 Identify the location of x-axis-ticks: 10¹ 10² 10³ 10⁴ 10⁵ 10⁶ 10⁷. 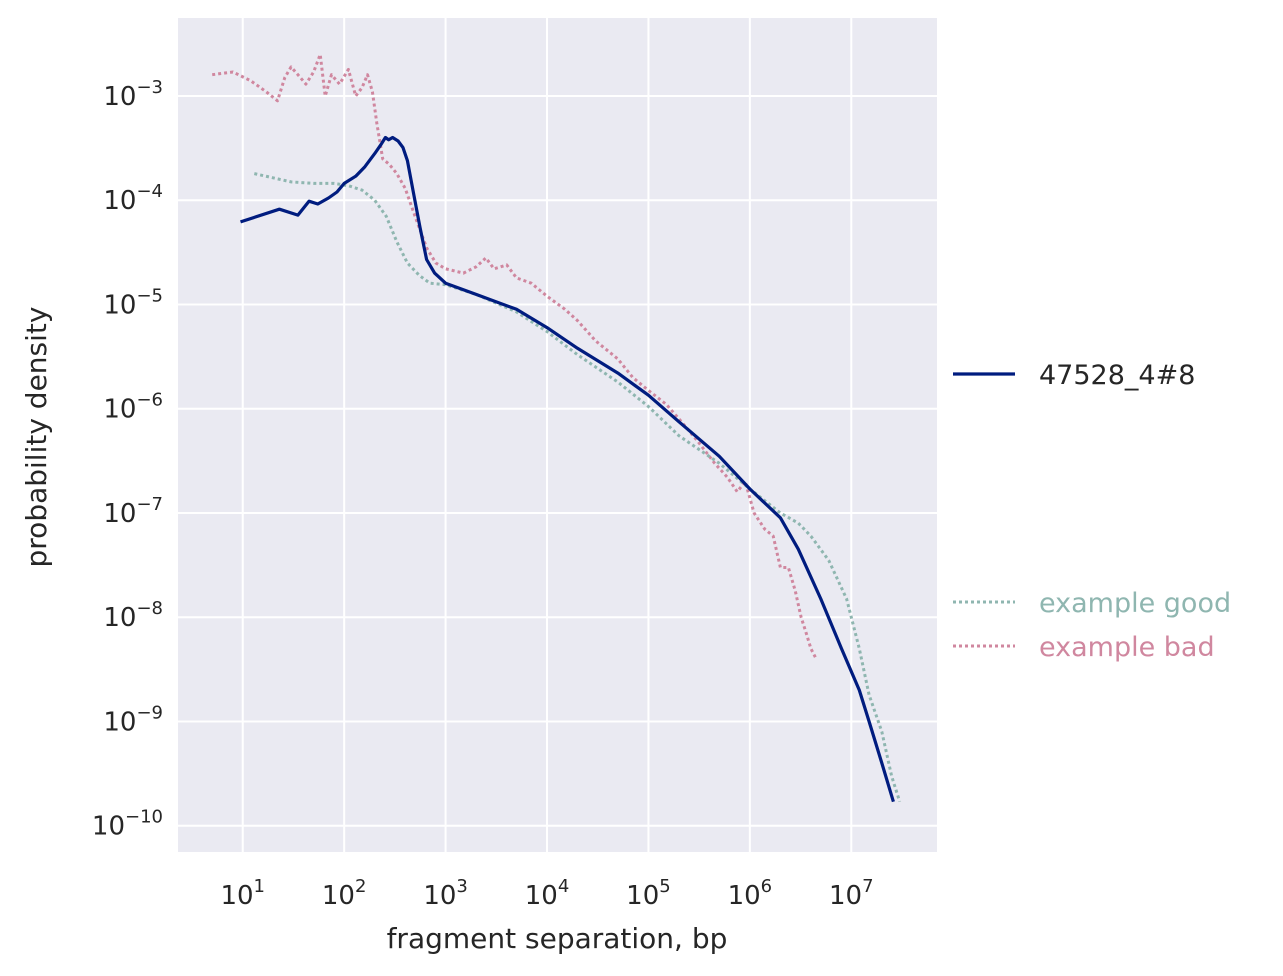
(546, 893).